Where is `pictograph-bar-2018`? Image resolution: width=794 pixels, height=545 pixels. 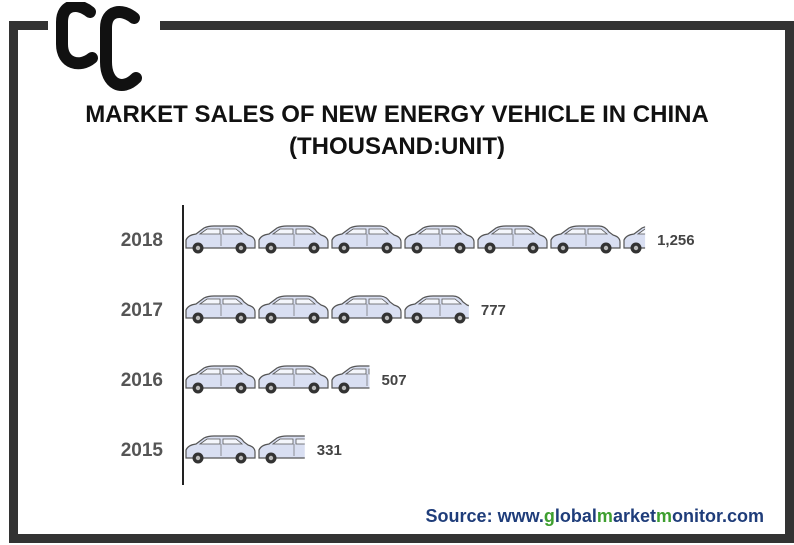 pictograph-bar-2018 is located at coordinates (415, 239).